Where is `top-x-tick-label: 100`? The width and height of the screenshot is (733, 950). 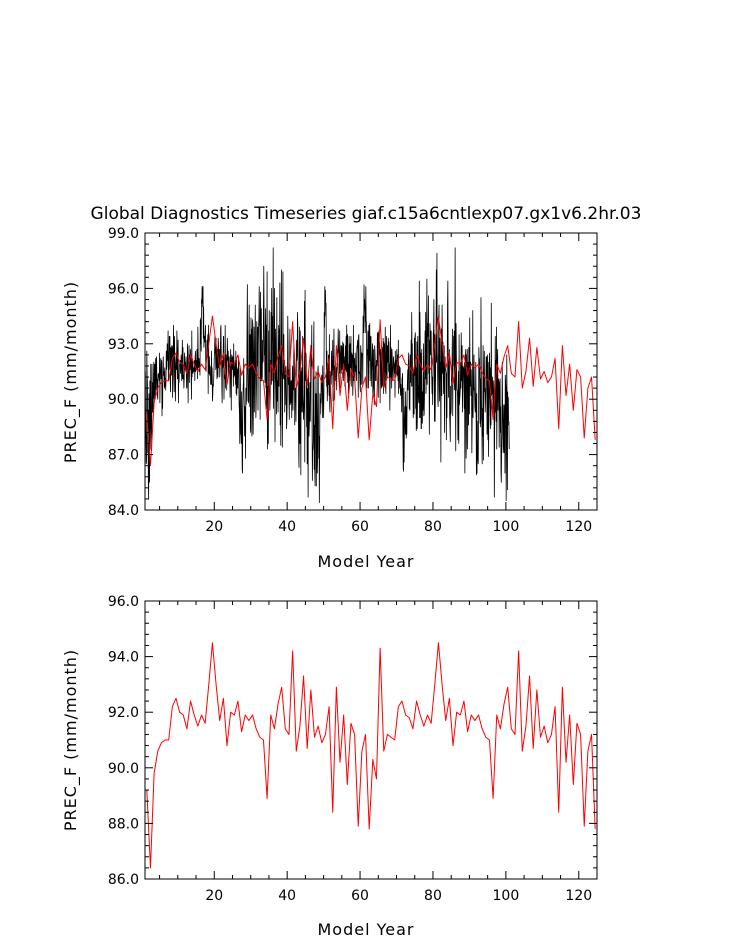 top-x-tick-label: 100 is located at coordinates (506, 527).